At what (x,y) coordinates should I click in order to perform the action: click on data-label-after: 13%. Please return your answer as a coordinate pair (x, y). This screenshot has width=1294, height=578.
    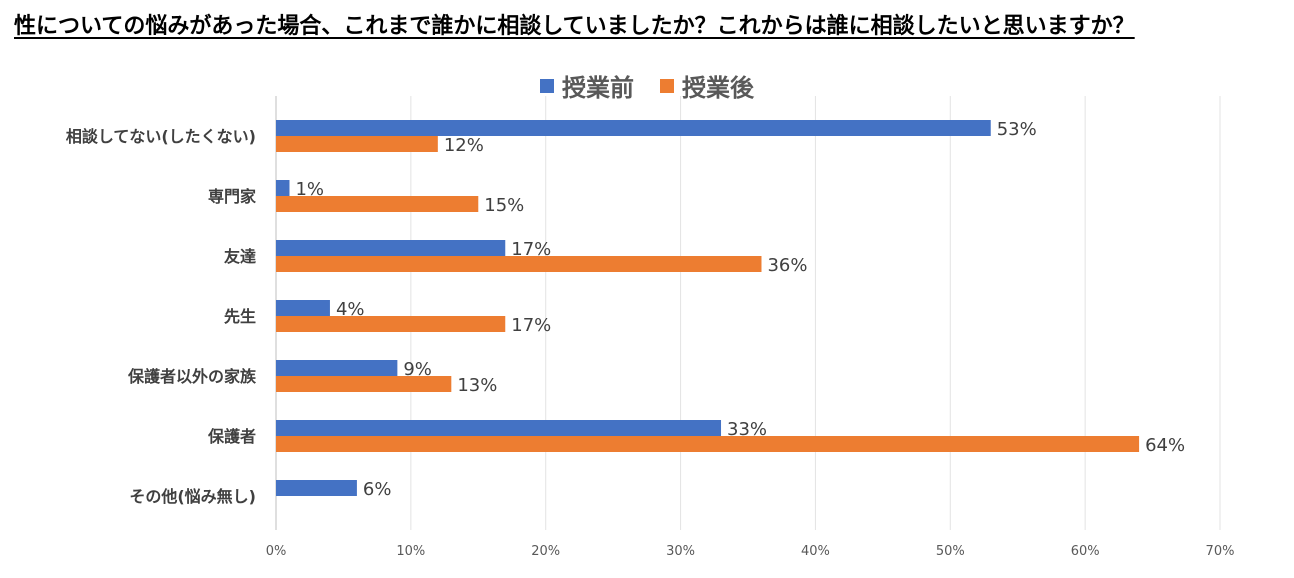
    Looking at the image, I should click on (477, 385).